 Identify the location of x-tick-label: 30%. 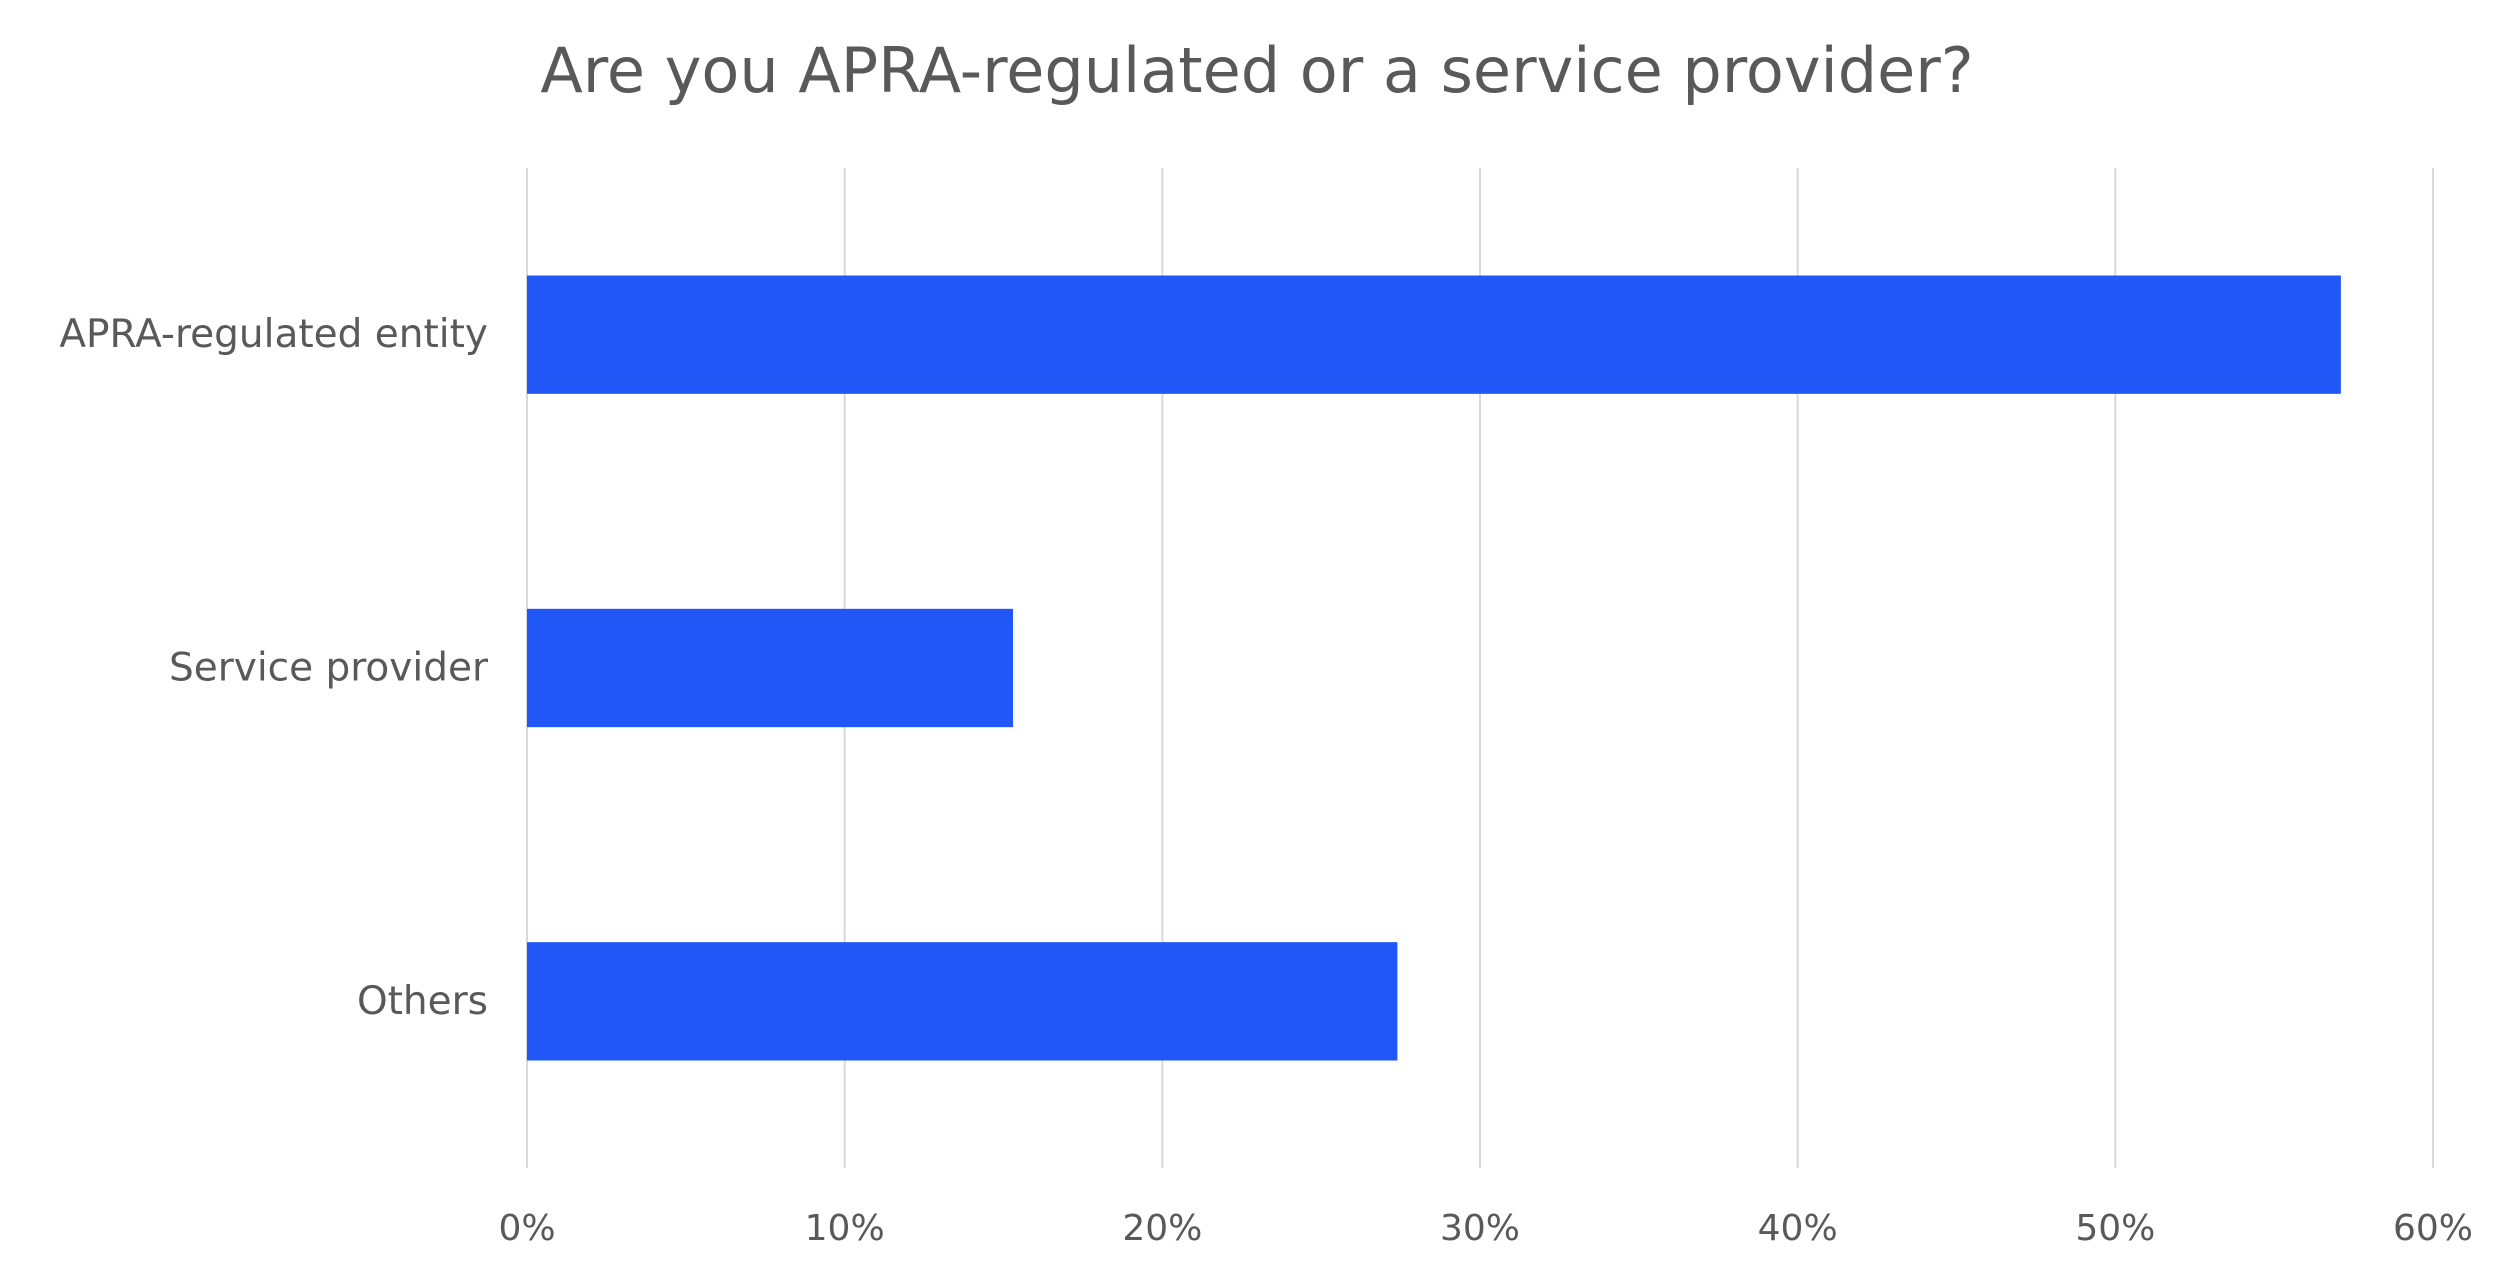
(1480, 1228).